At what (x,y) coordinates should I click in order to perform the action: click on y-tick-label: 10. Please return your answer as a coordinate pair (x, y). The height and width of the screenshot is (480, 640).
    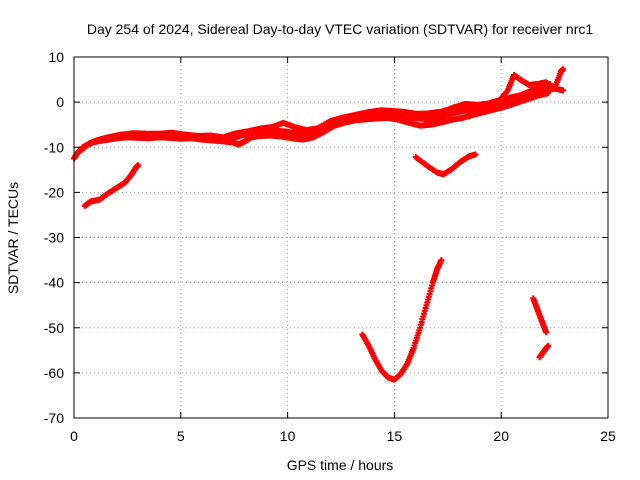
    Looking at the image, I should click on (56, 57).